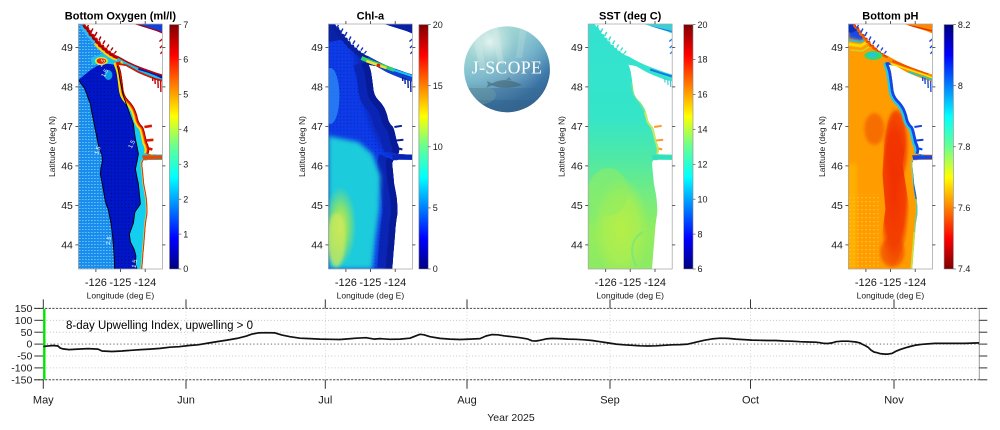 This screenshot has width=1000, height=430. What do you see at coordinates (750, 401) in the screenshot?
I see `svg-text: Oct` at bounding box center [750, 401].